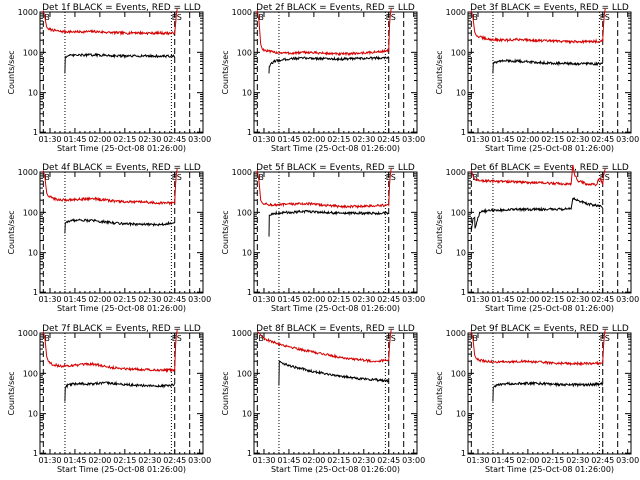 This screenshot has height=480, width=640. What do you see at coordinates (335, 329) in the screenshot?
I see `panel-title: Det 8f BLACK = Events, RED = LLD` at bounding box center [335, 329].